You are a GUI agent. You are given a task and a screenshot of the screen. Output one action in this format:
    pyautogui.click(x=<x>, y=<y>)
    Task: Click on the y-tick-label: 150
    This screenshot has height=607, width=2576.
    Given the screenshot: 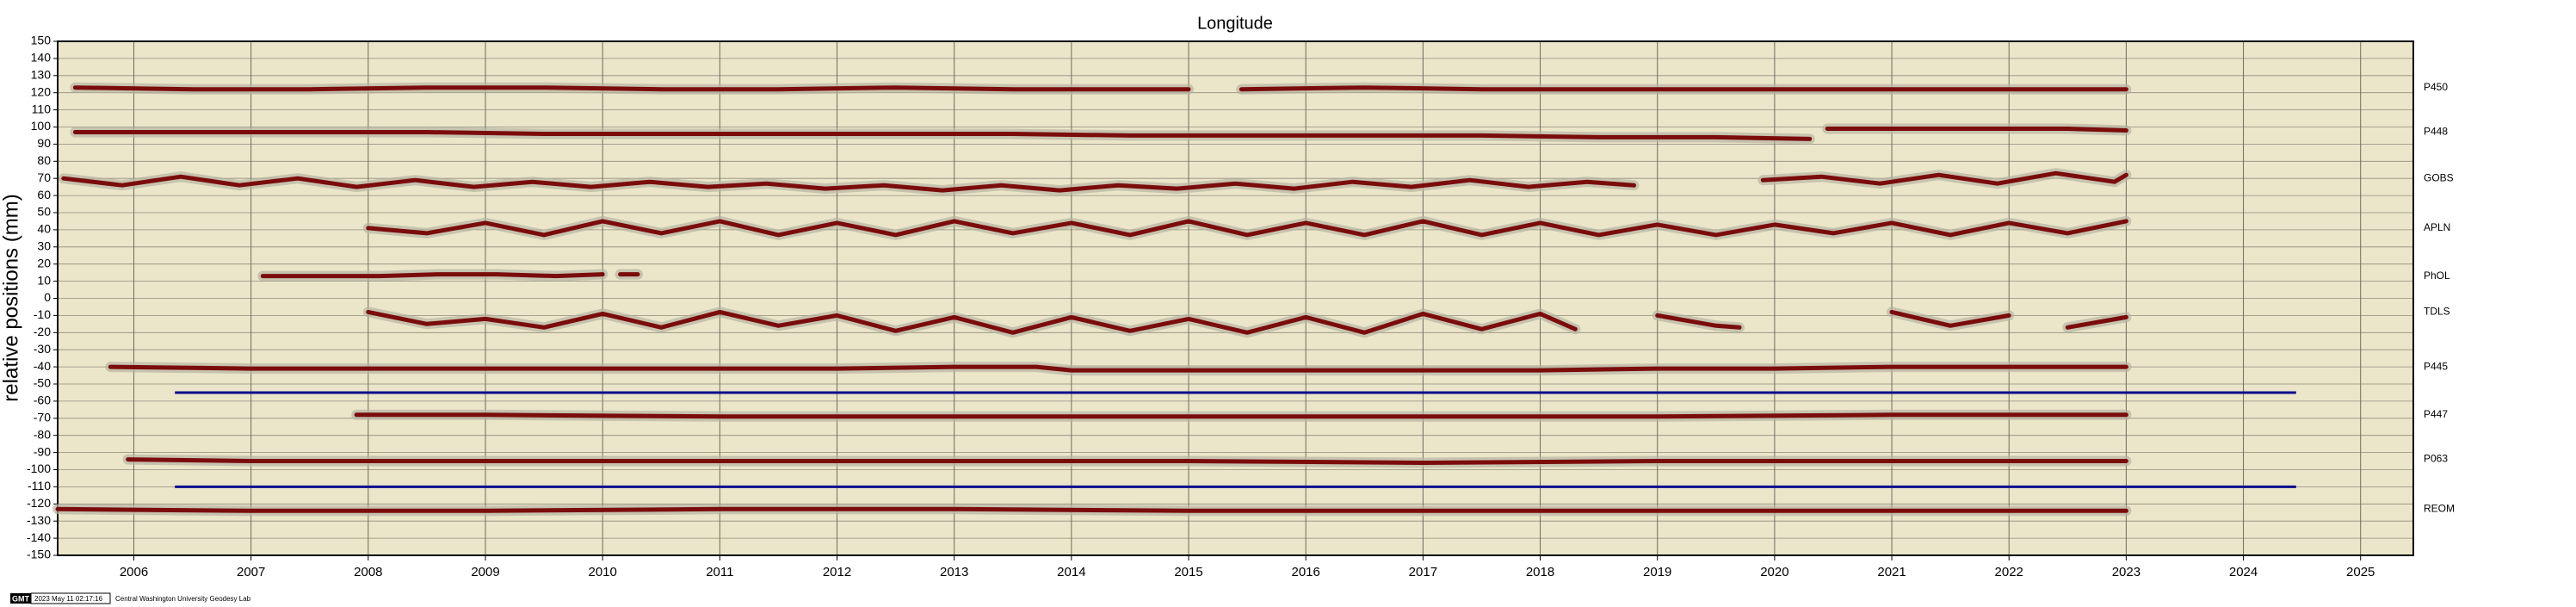 What is the action you would take?
    pyautogui.click(x=41, y=40)
    